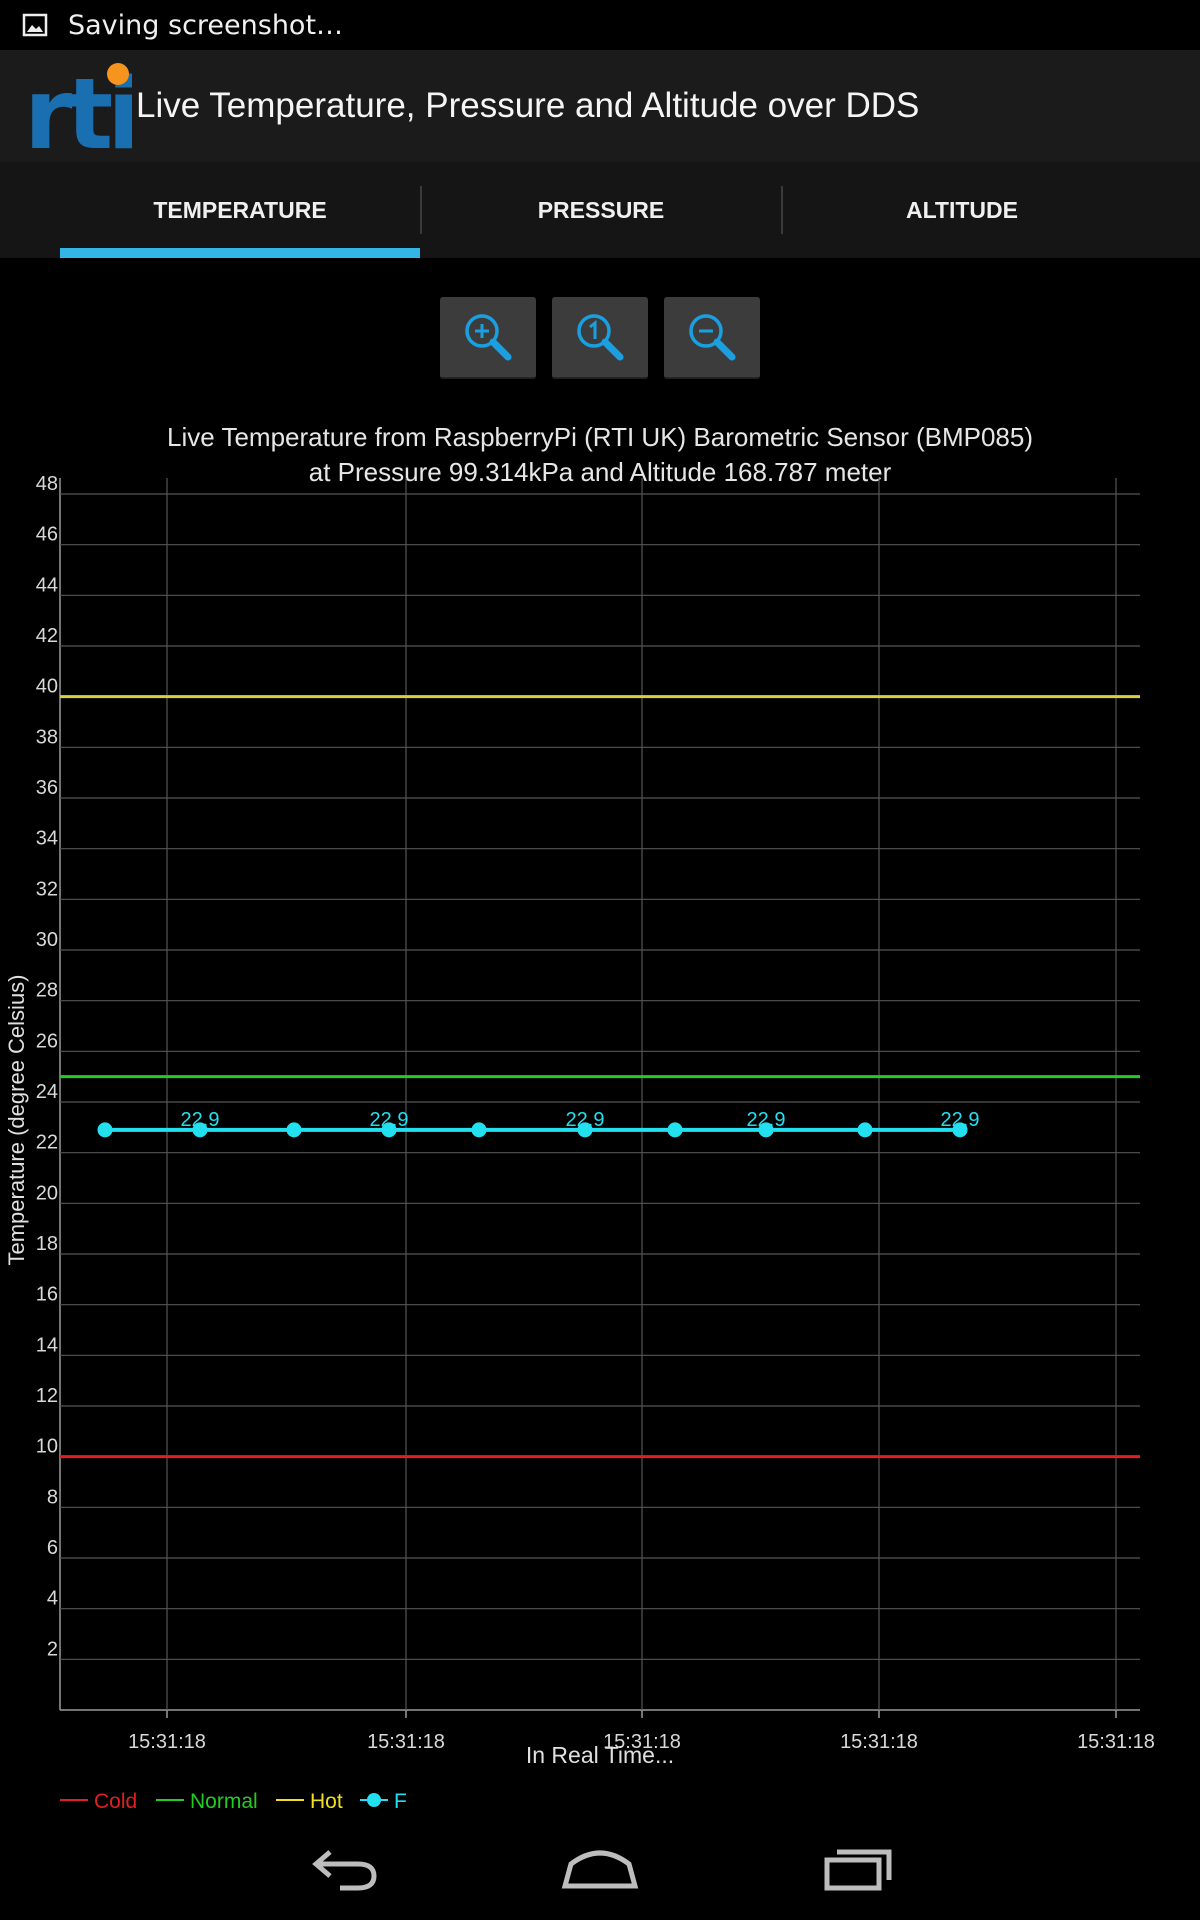 This screenshot has height=1920, width=1200. What do you see at coordinates (52, 1649) in the screenshot?
I see `y-tick-label: 2` at bounding box center [52, 1649].